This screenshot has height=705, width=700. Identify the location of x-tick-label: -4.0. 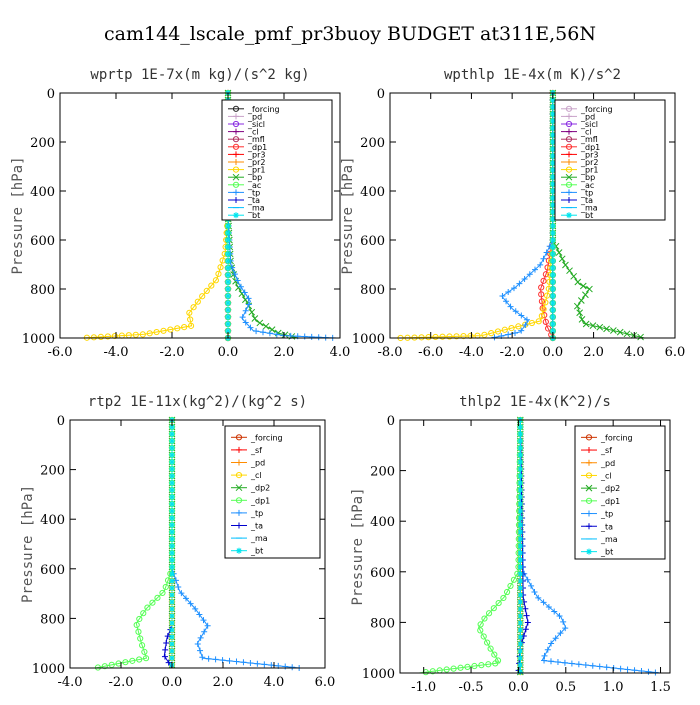
(471, 352).